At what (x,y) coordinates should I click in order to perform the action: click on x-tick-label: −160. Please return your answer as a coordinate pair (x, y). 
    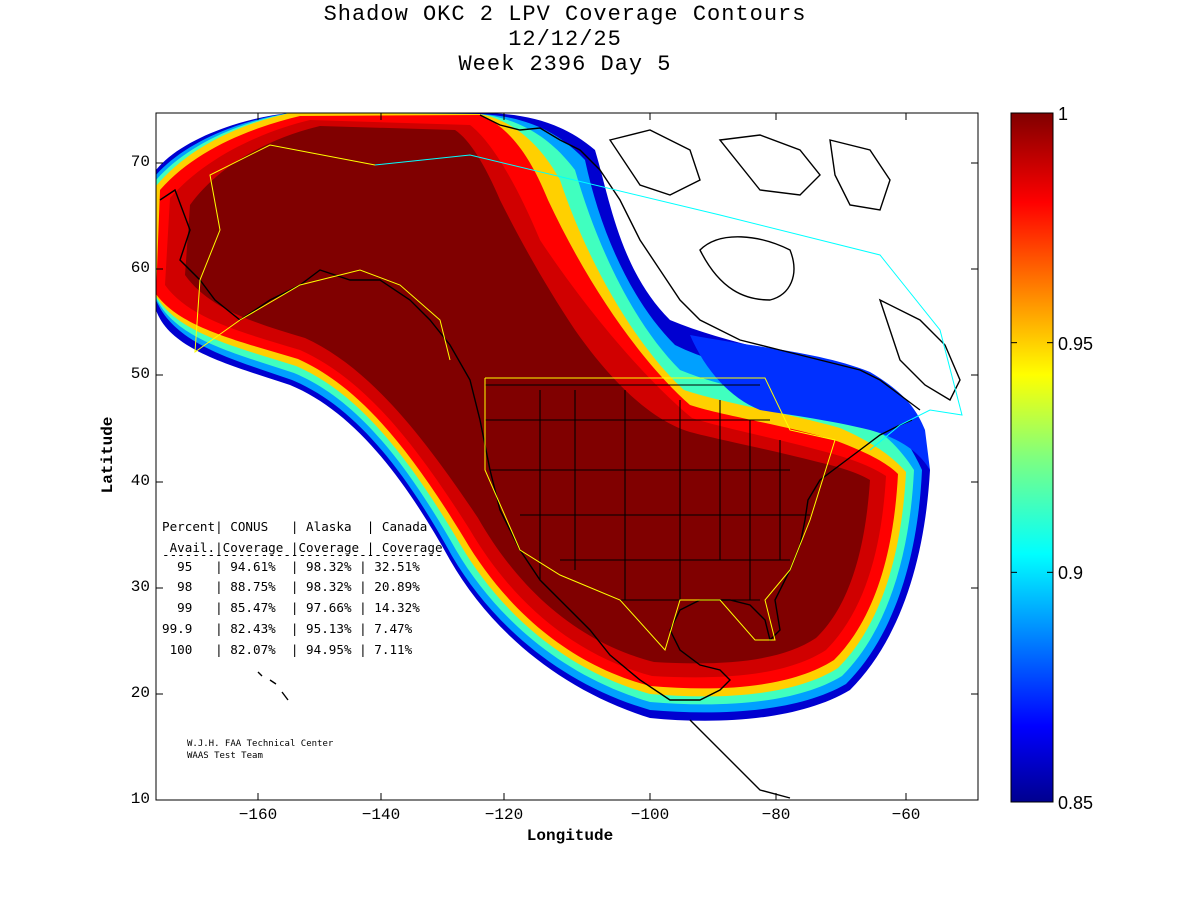
    Looking at the image, I should click on (258, 815).